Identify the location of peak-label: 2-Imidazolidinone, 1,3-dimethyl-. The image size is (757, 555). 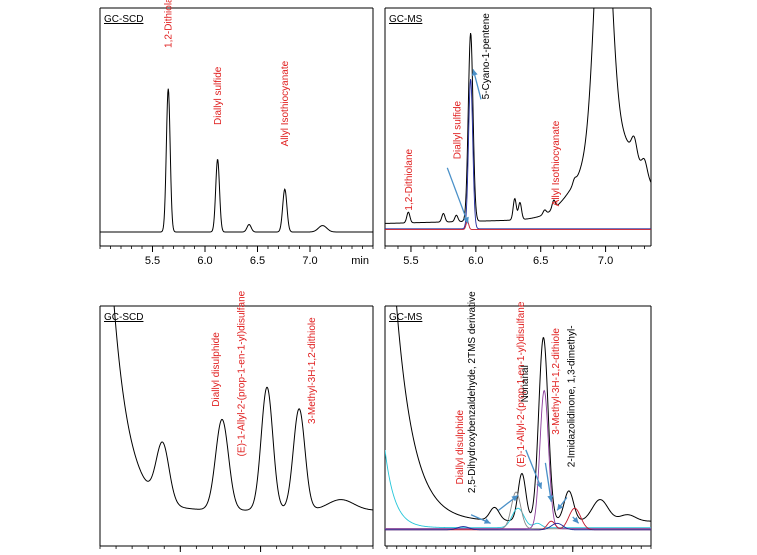
(572, 396).